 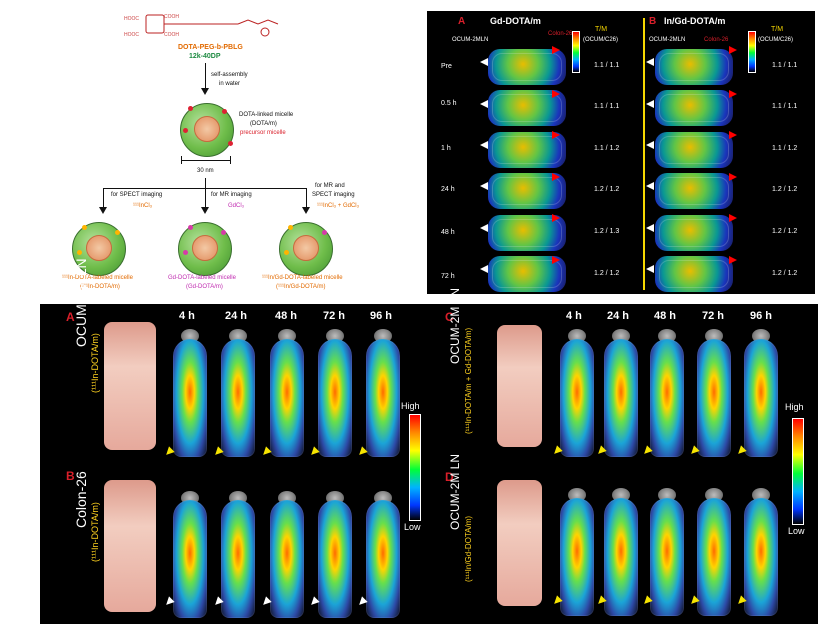 What do you see at coordinates (205, 171) in the screenshot?
I see `size-label: 30 nm` at bounding box center [205, 171].